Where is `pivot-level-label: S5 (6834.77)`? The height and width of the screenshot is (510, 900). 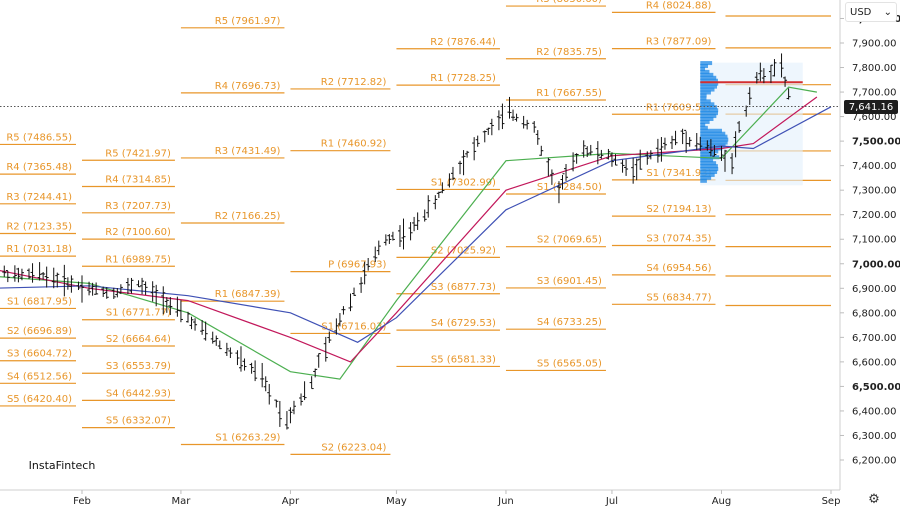 pivot-level-label: S5 (6834.77) is located at coordinates (678, 297).